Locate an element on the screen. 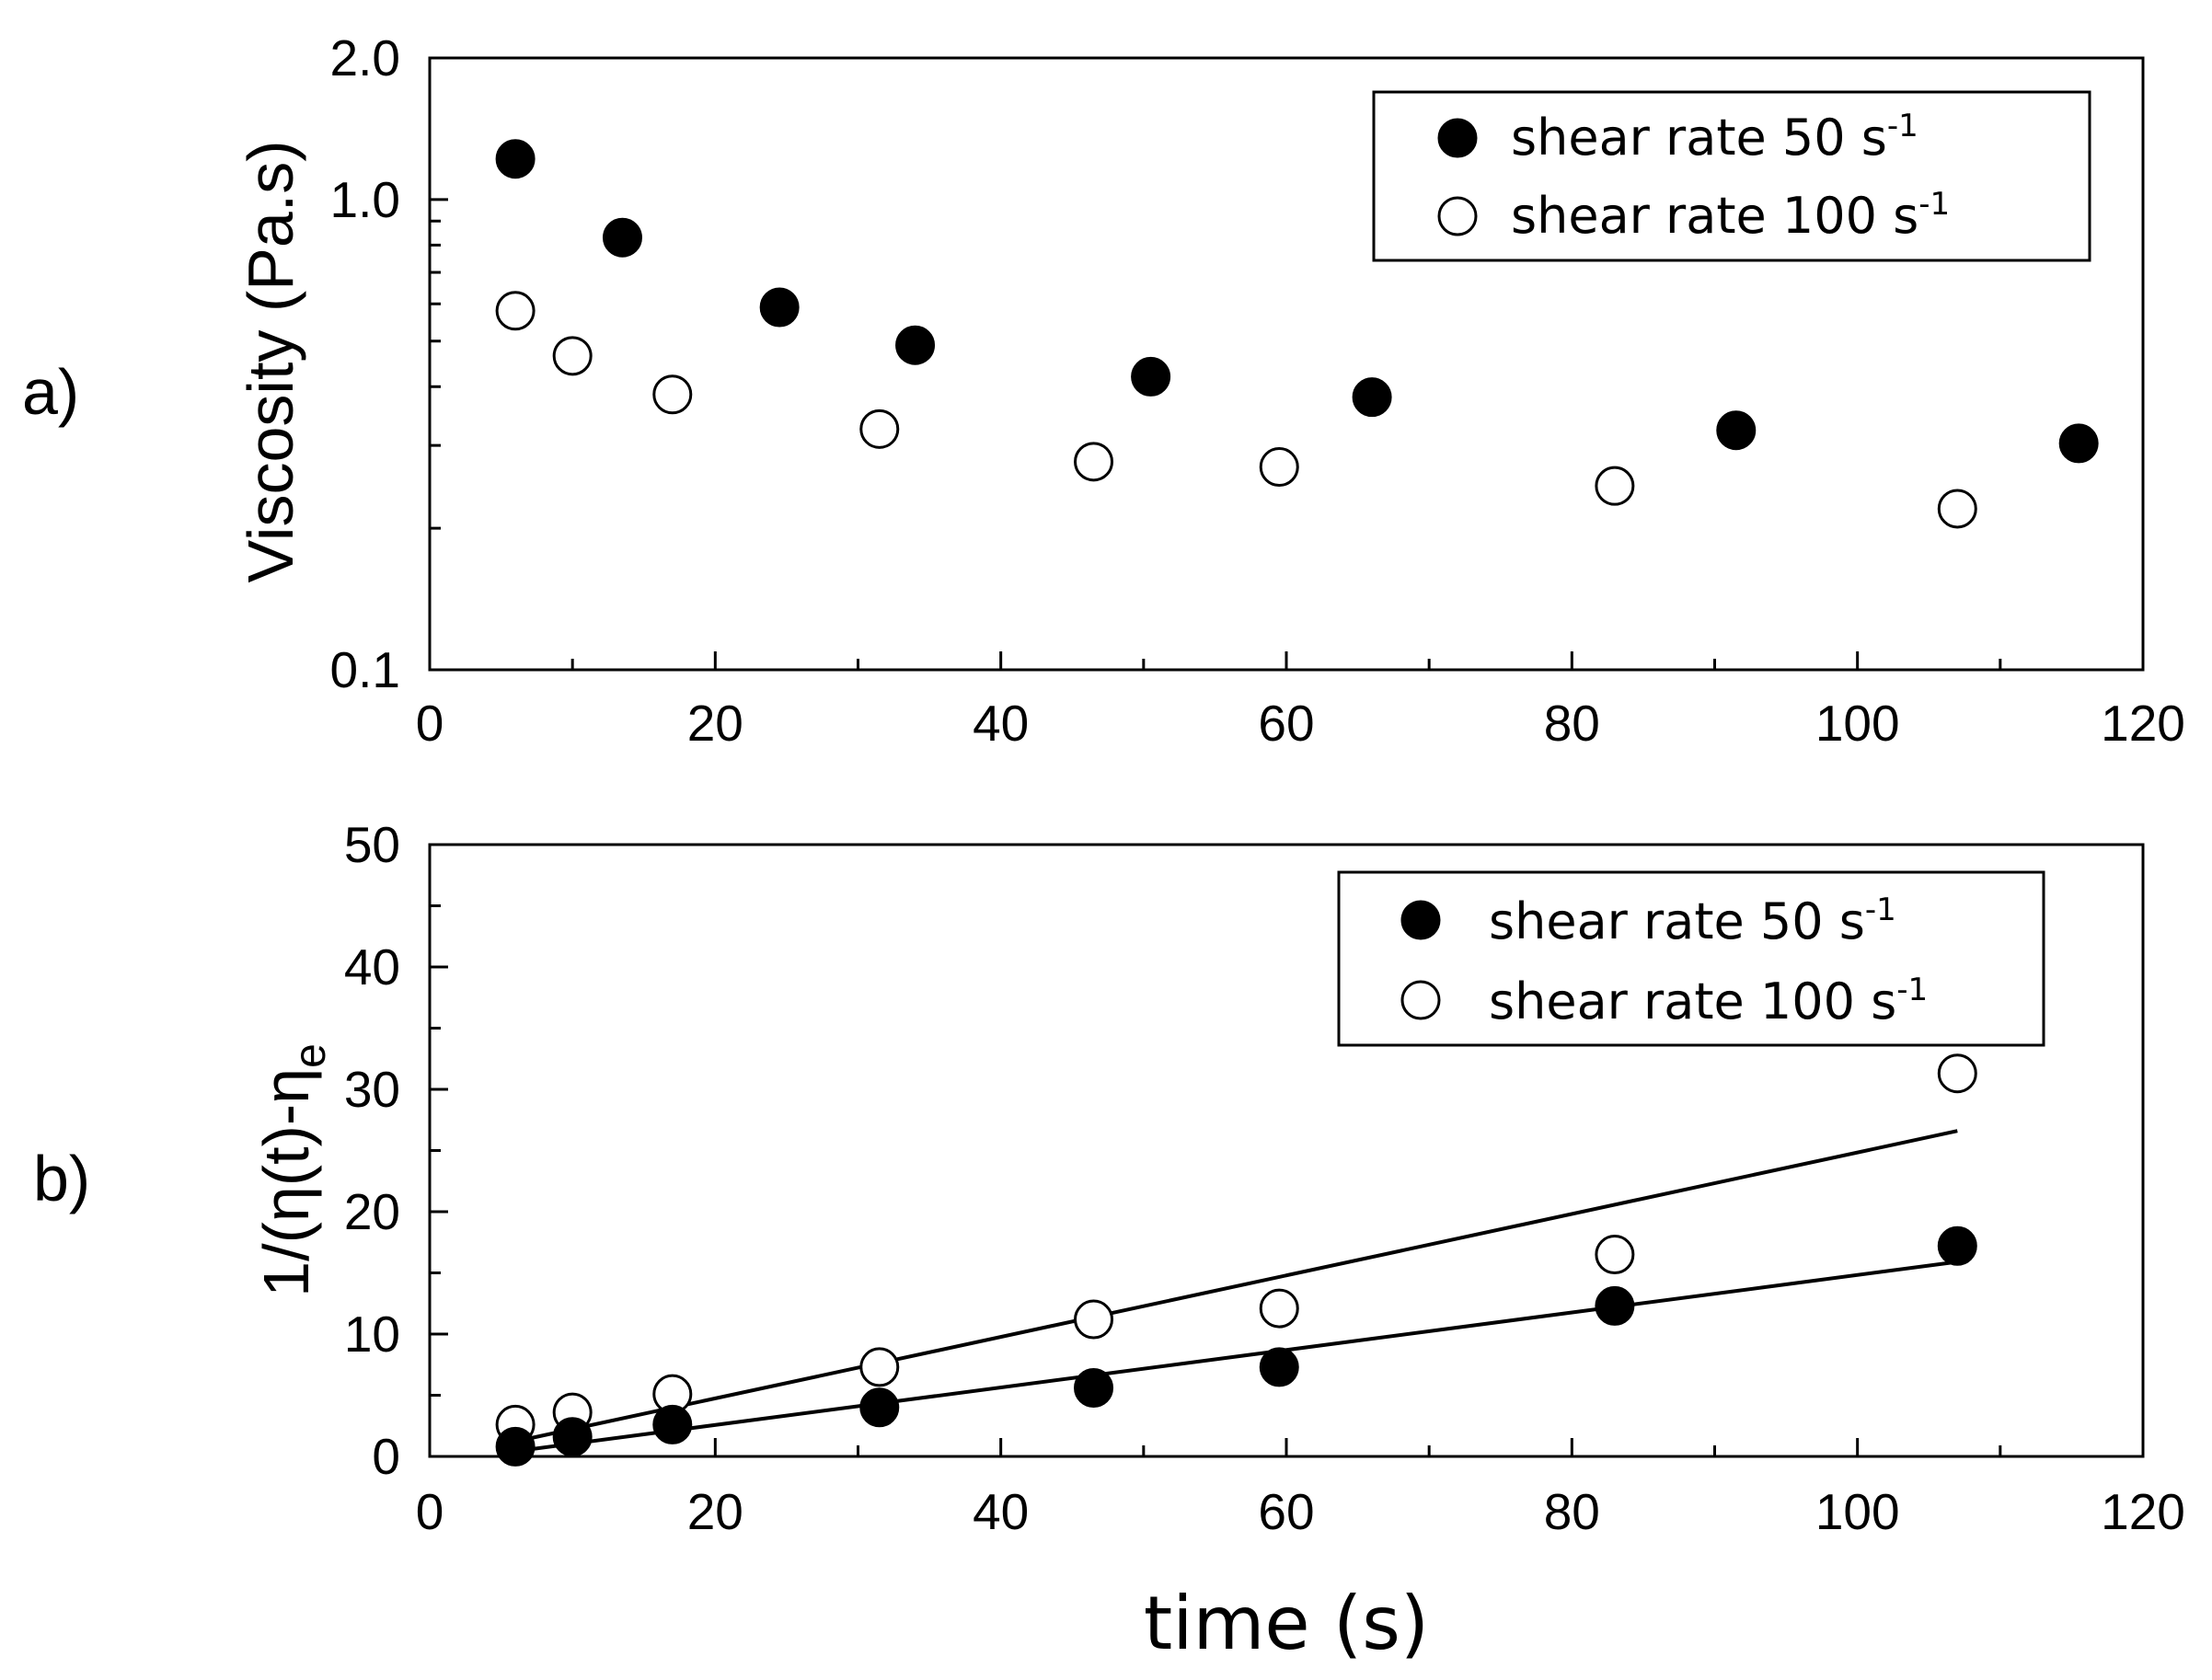  panel-a-legend-entry-2: shear rate 100 s-1 is located at coordinates (1730, 215).